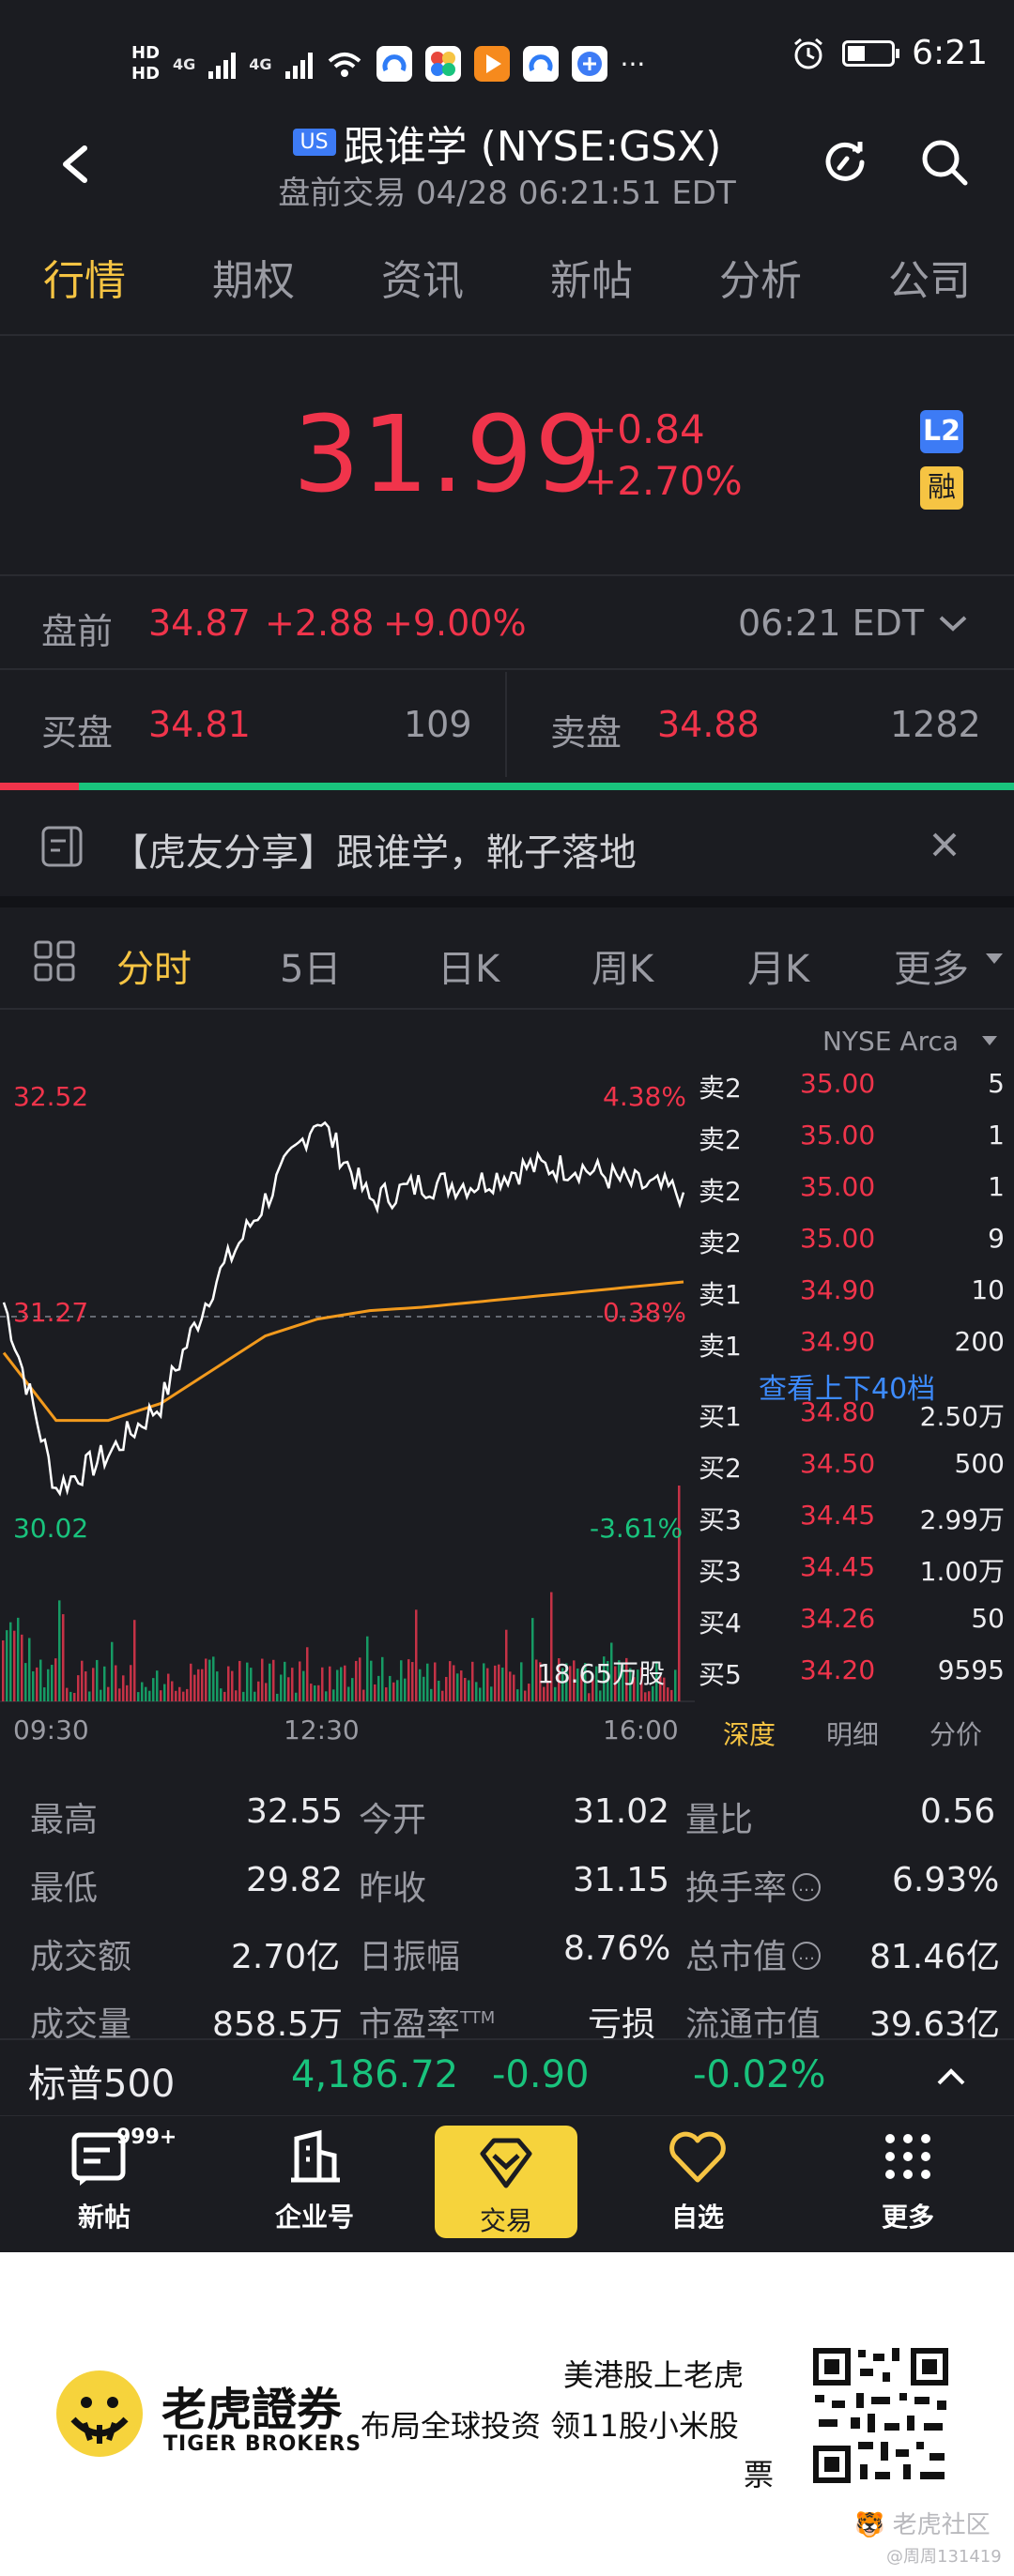 This screenshot has height=2576, width=1014. I want to click on tab-details: 明细, so click(853, 1734).